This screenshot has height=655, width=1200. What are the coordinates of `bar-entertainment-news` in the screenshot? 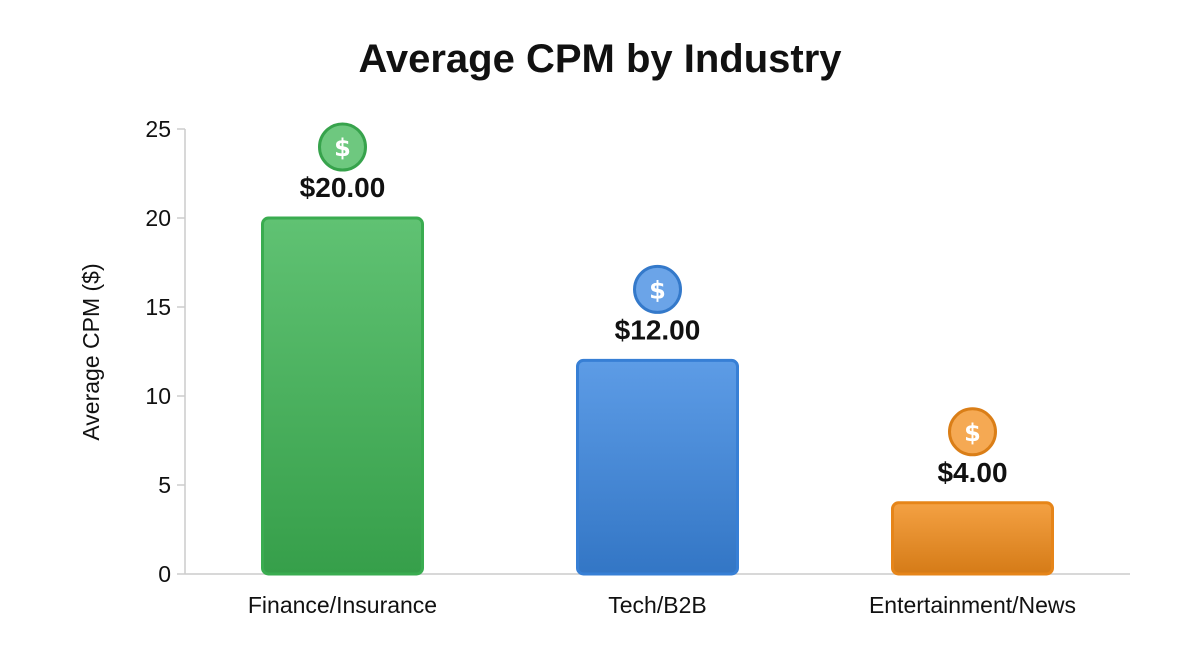 It's located at (972, 538).